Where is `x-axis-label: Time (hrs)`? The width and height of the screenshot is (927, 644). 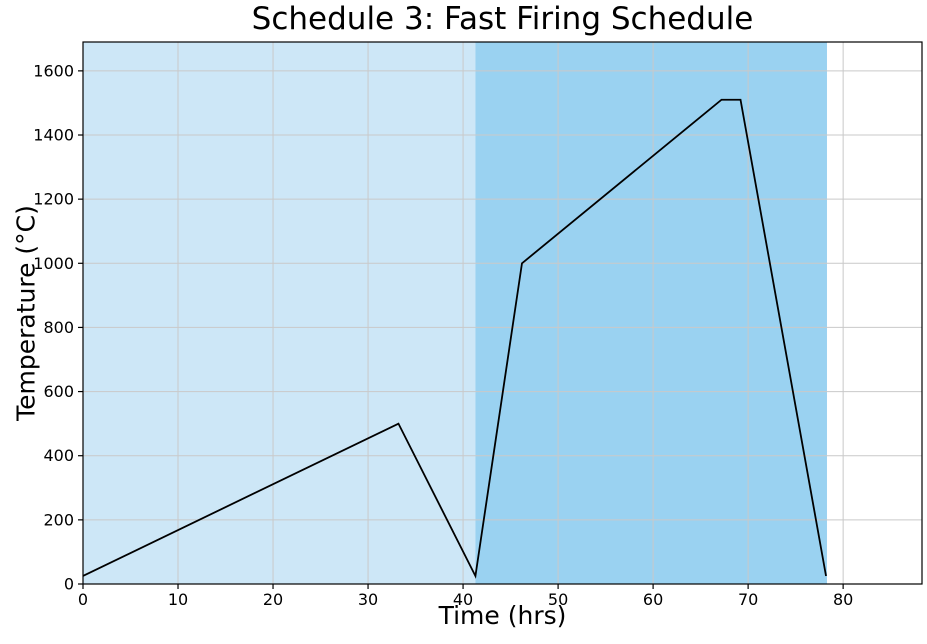 x-axis-label: Time (hrs) is located at coordinates (502, 615).